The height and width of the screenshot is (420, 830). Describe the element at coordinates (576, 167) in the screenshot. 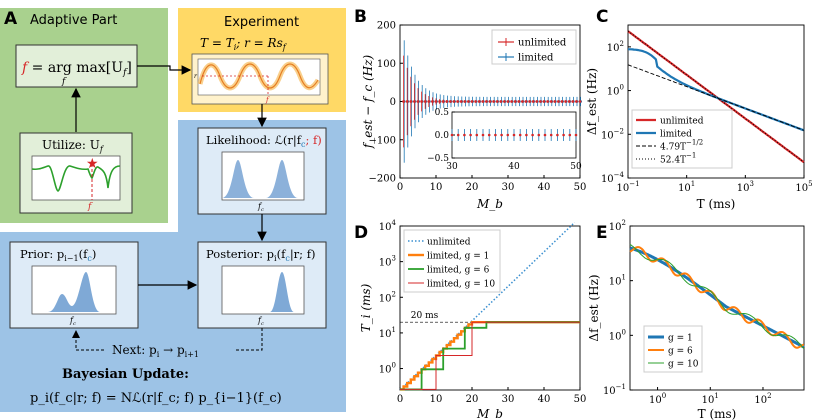

I see `chart-b-inset-xtick: 50` at that location.